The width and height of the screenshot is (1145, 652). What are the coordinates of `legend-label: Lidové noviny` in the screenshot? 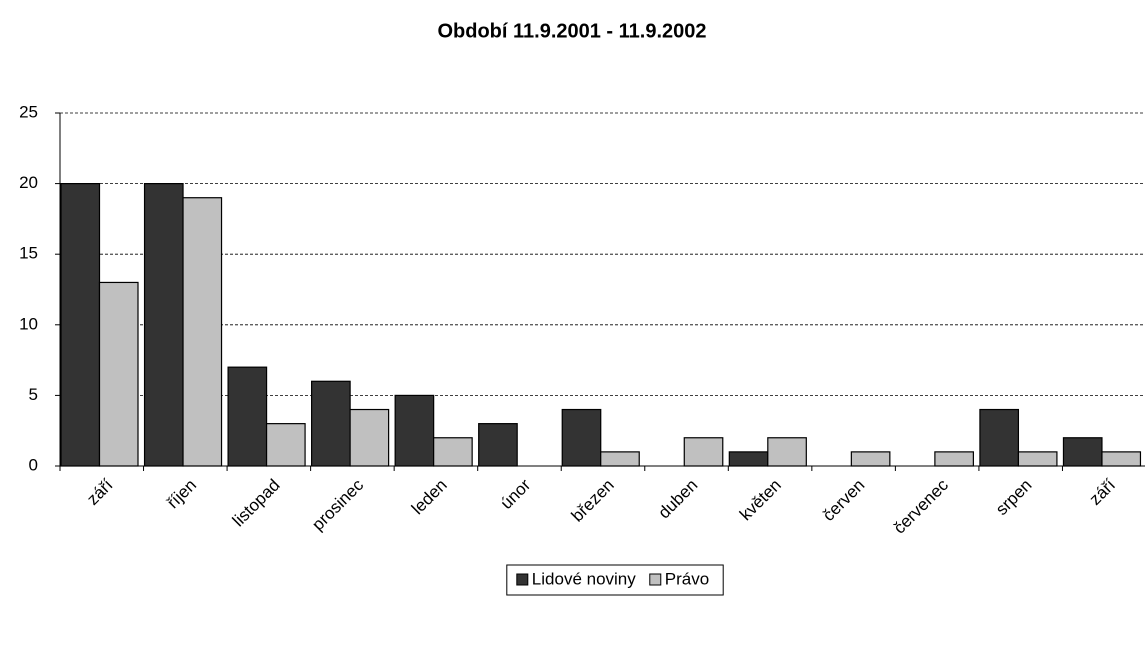 It's located at (584, 578).